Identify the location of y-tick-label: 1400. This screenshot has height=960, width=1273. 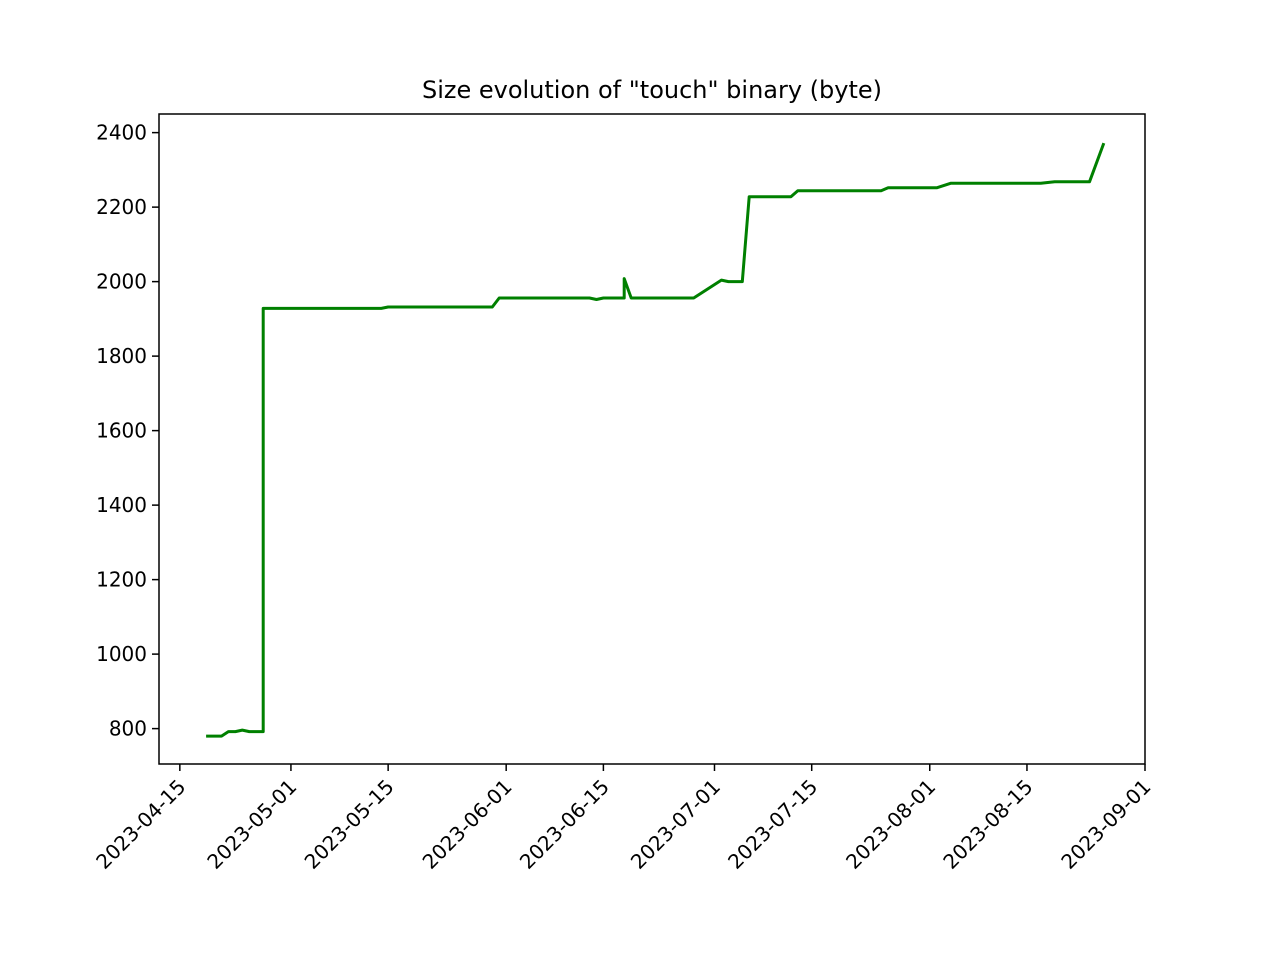
(121, 505).